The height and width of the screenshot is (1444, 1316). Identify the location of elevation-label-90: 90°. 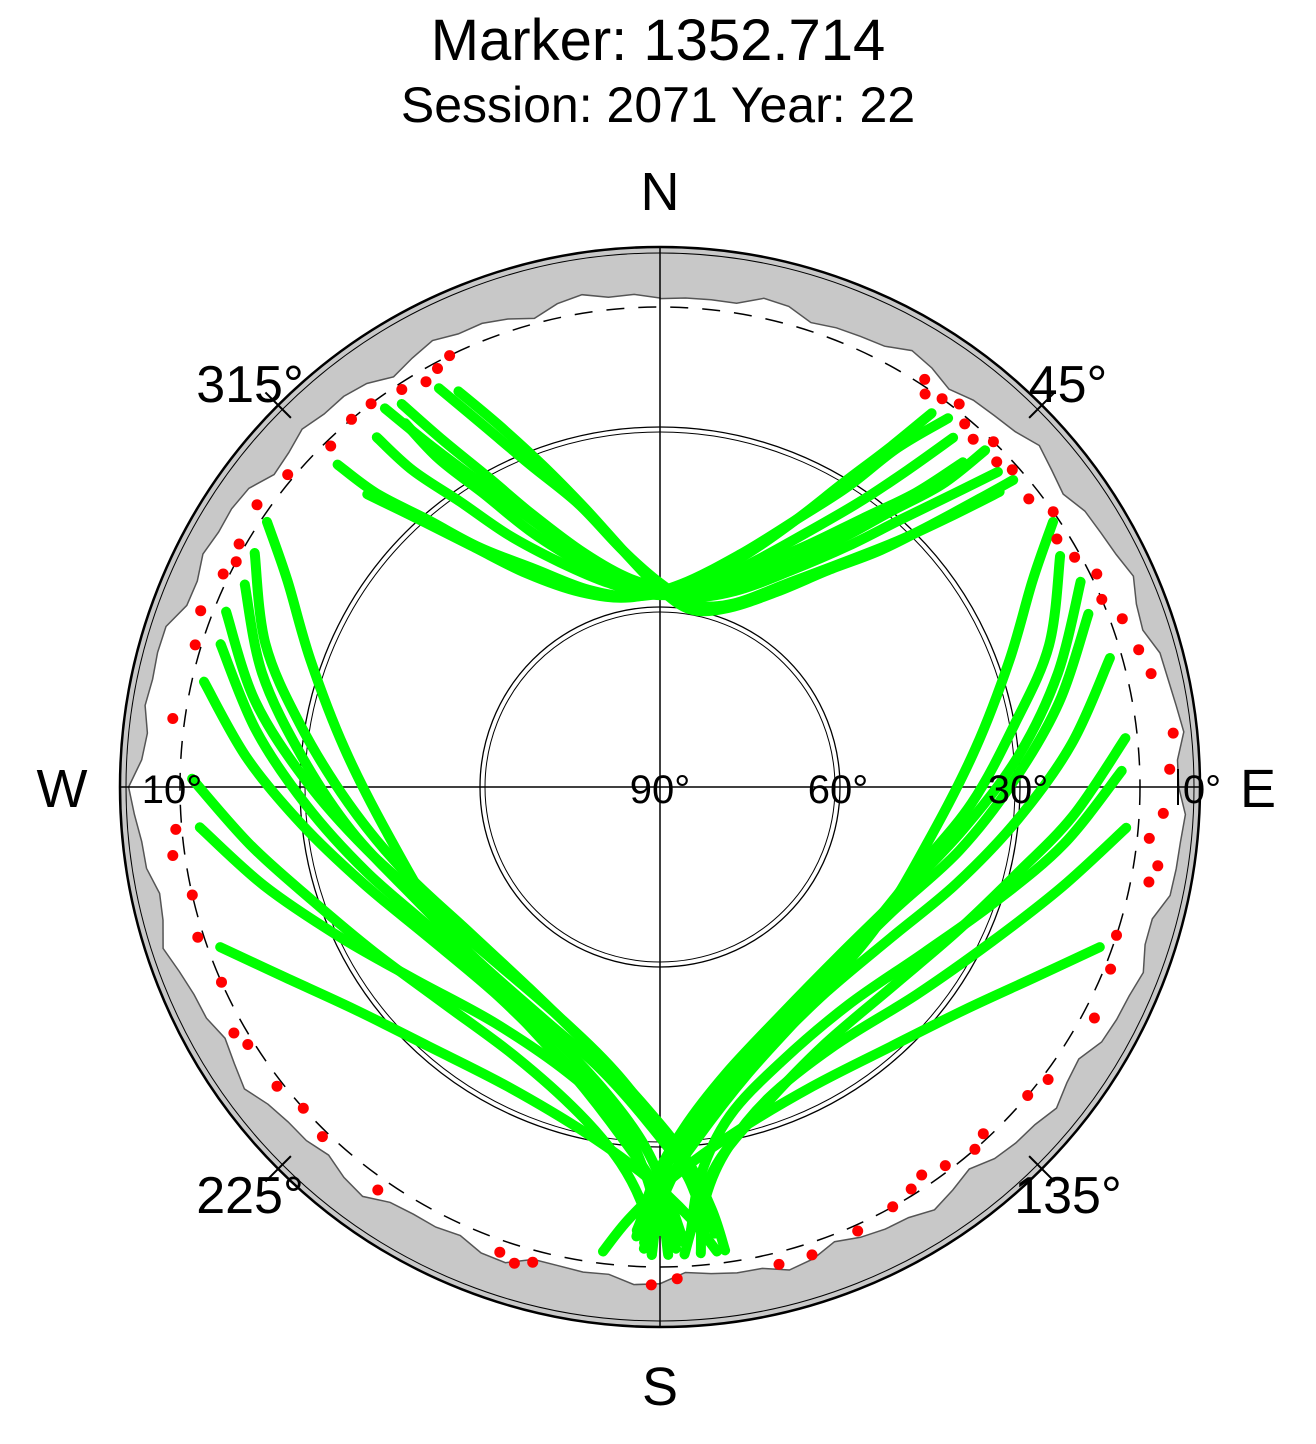
(660, 790).